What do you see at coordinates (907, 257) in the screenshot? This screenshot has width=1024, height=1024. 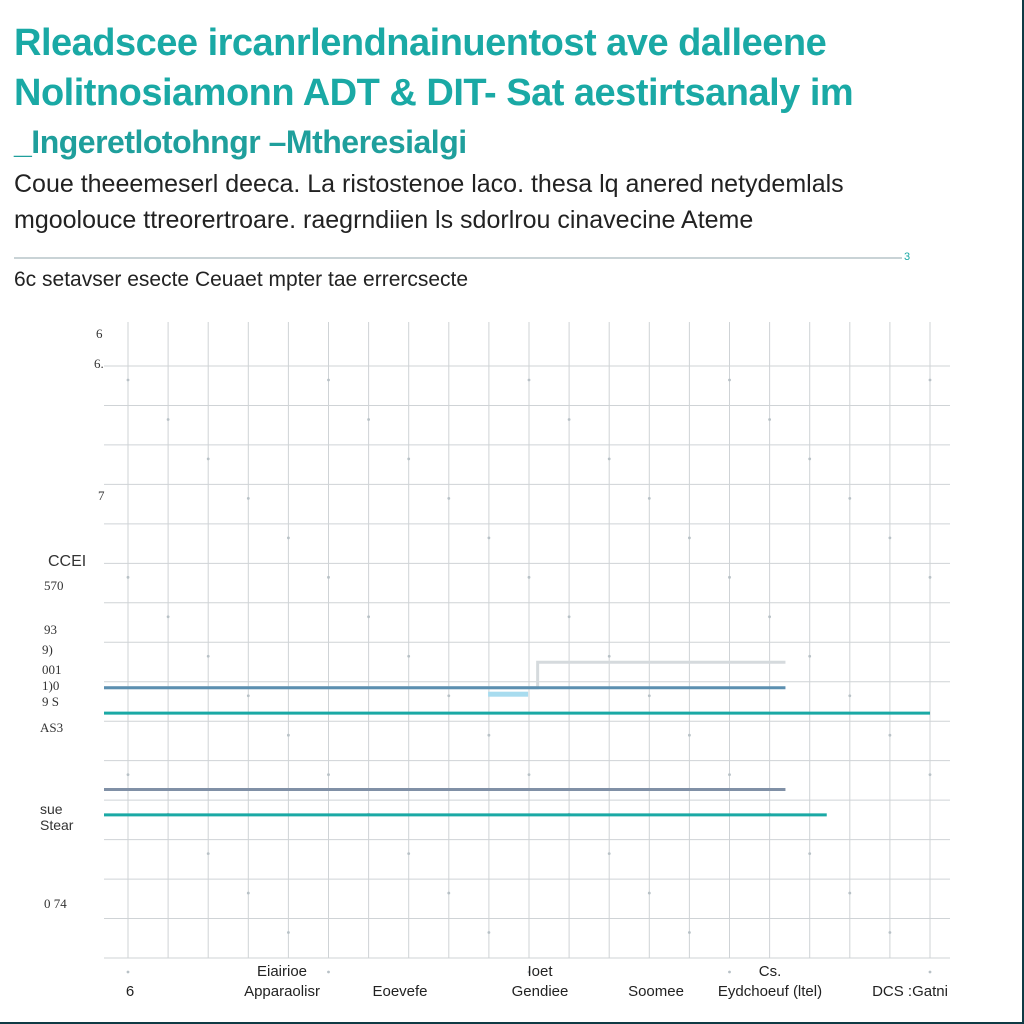 I see `divider-mark: 3` at bounding box center [907, 257].